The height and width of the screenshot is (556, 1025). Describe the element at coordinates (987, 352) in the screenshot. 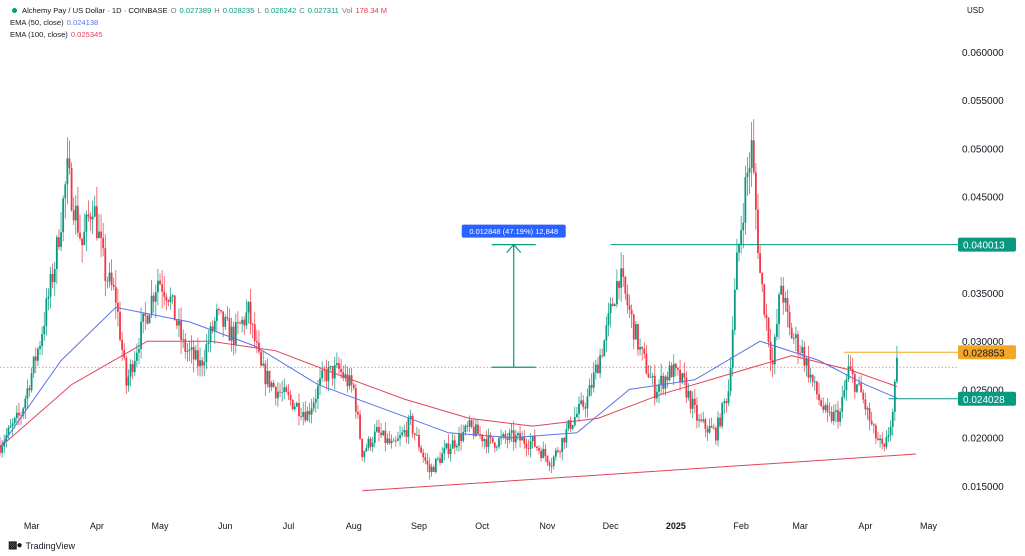

I see `current-price-label-bg` at that location.